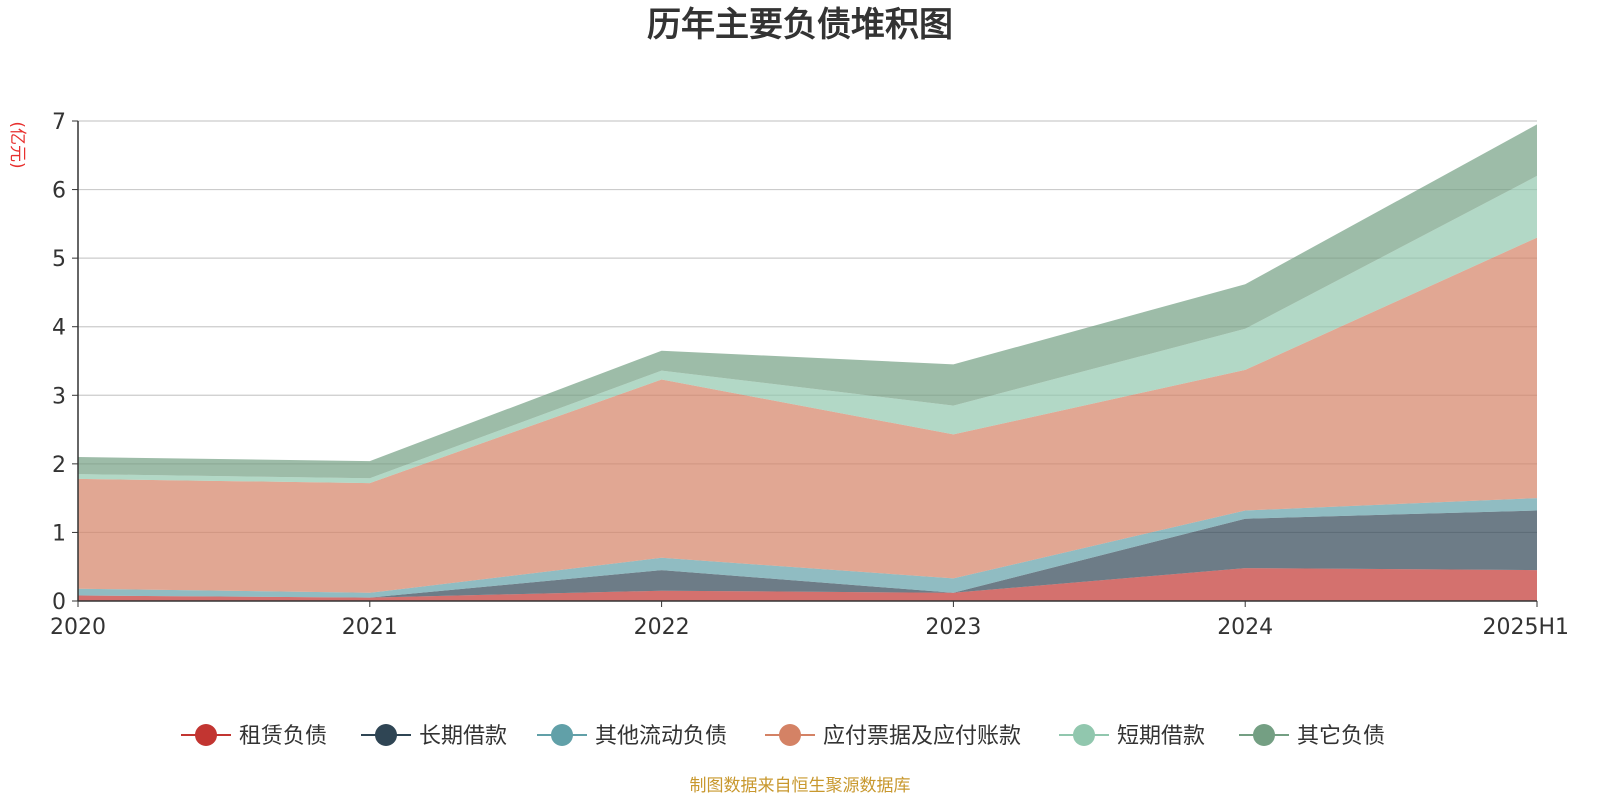 This screenshot has height=800, width=1600. I want to click on y-tick-label: 0, so click(59, 602).